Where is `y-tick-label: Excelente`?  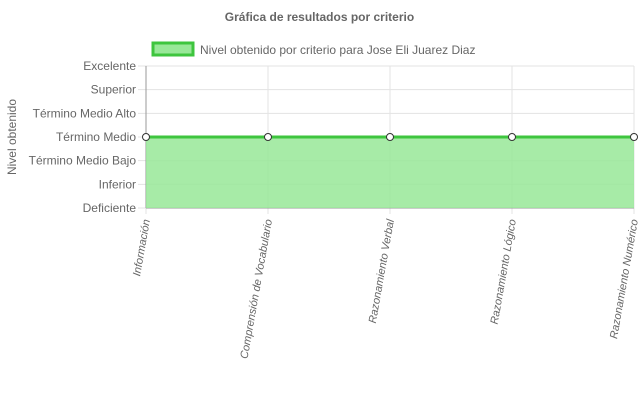 y-tick-label: Excelente is located at coordinates (109, 66).